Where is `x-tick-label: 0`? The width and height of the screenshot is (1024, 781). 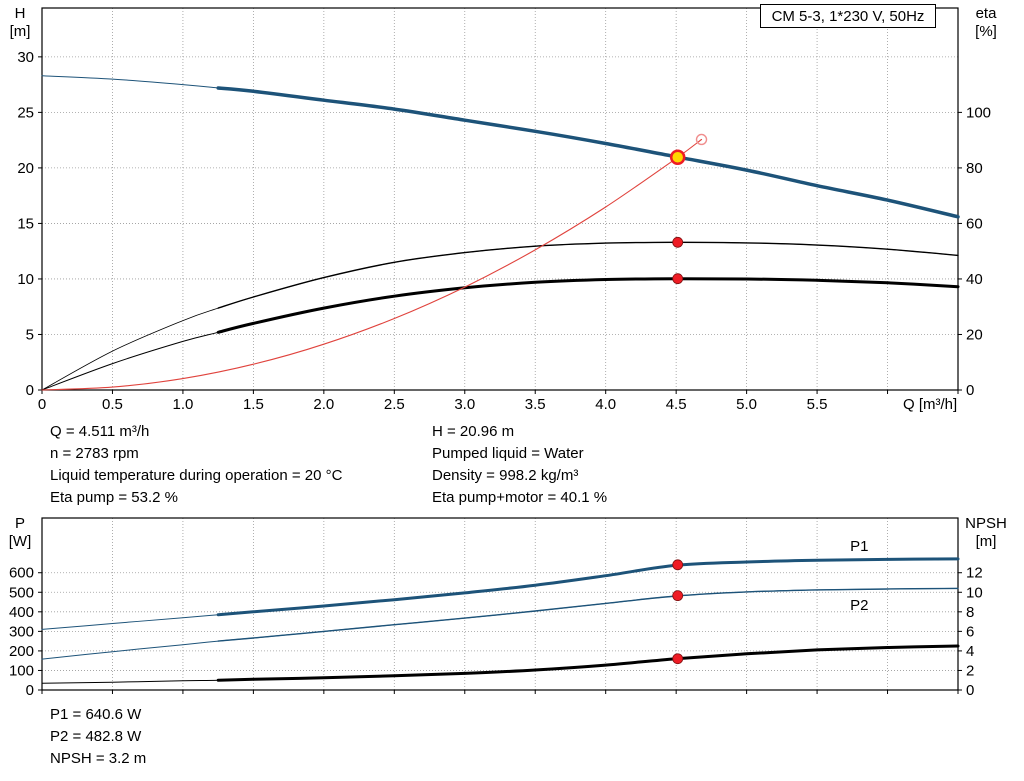 x-tick-label: 0 is located at coordinates (42, 404).